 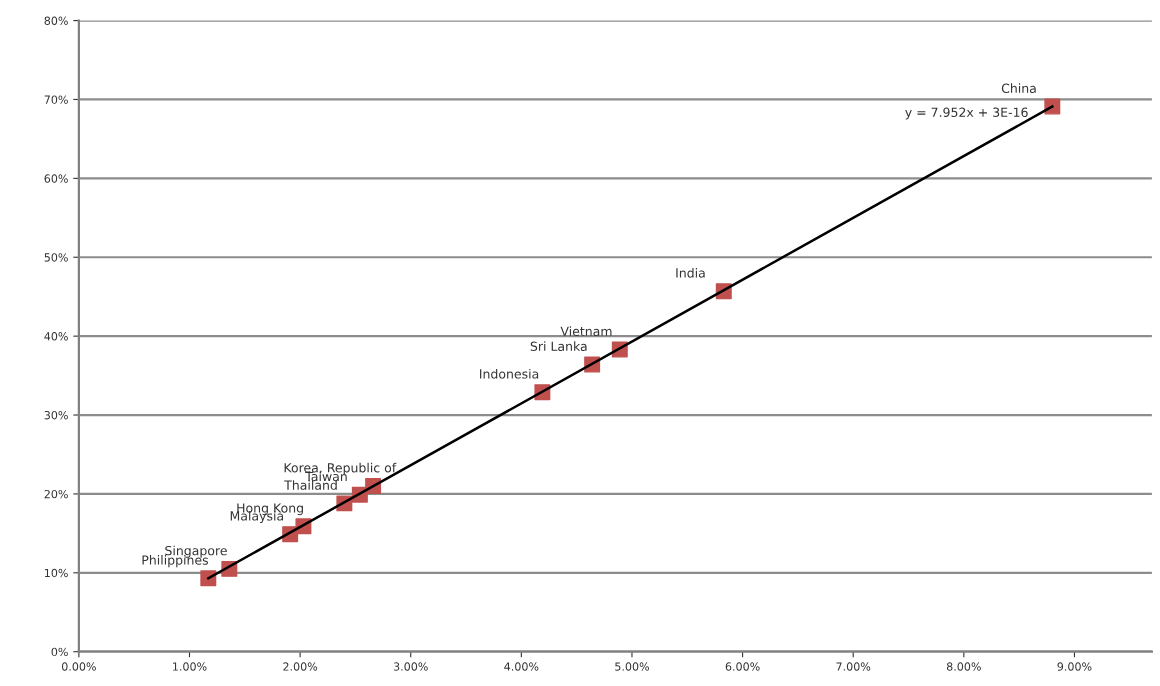 I want to click on y-tick-label: 0%, so click(x=59, y=652).